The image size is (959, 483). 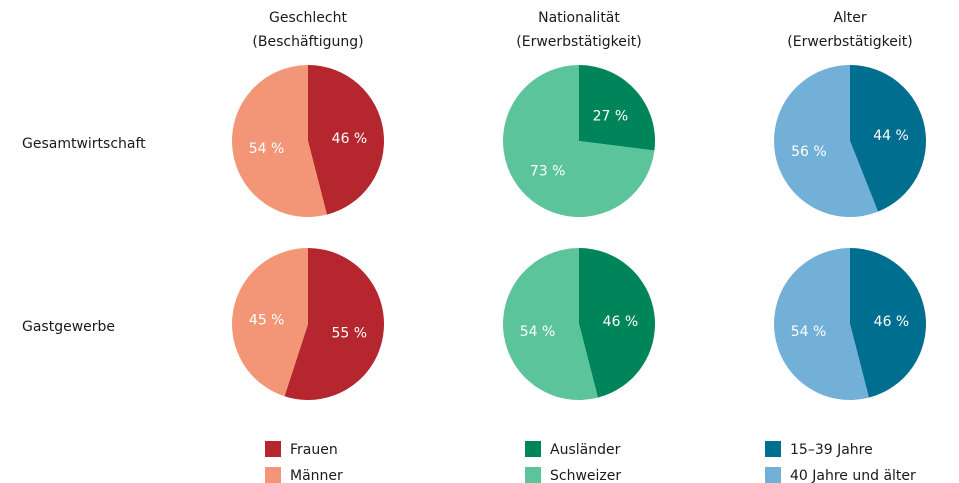 What do you see at coordinates (307, 42) in the screenshot?
I see `column-title: (Beschäftigung)` at bounding box center [307, 42].